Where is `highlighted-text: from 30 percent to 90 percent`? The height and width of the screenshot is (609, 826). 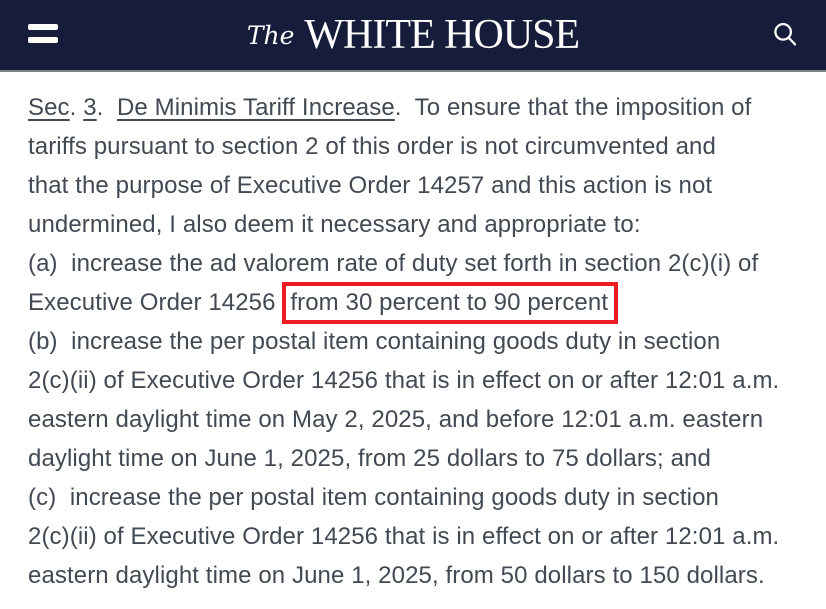 highlighted-text: from 30 percent to 90 percent is located at coordinates (449, 302).